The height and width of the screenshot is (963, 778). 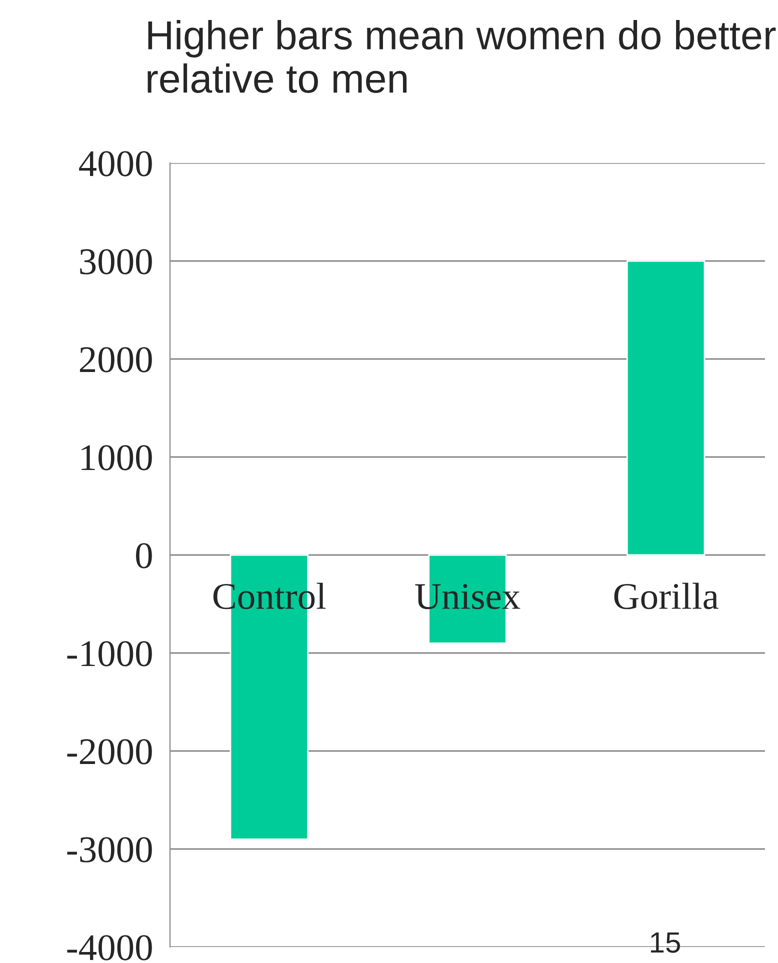 I want to click on y-tick-label: -4000, so click(x=109, y=947).